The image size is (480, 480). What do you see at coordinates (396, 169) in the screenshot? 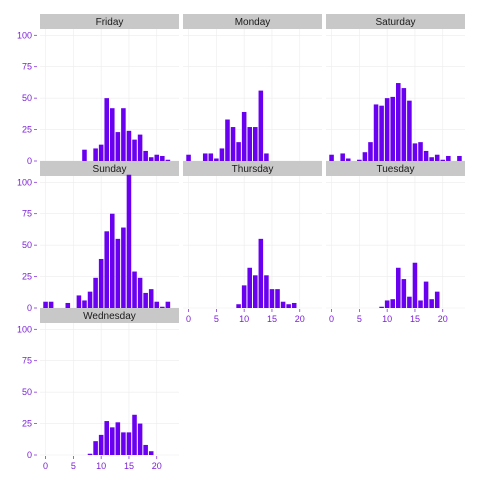
I see `facet-strip-label: Tuesday` at bounding box center [396, 169].